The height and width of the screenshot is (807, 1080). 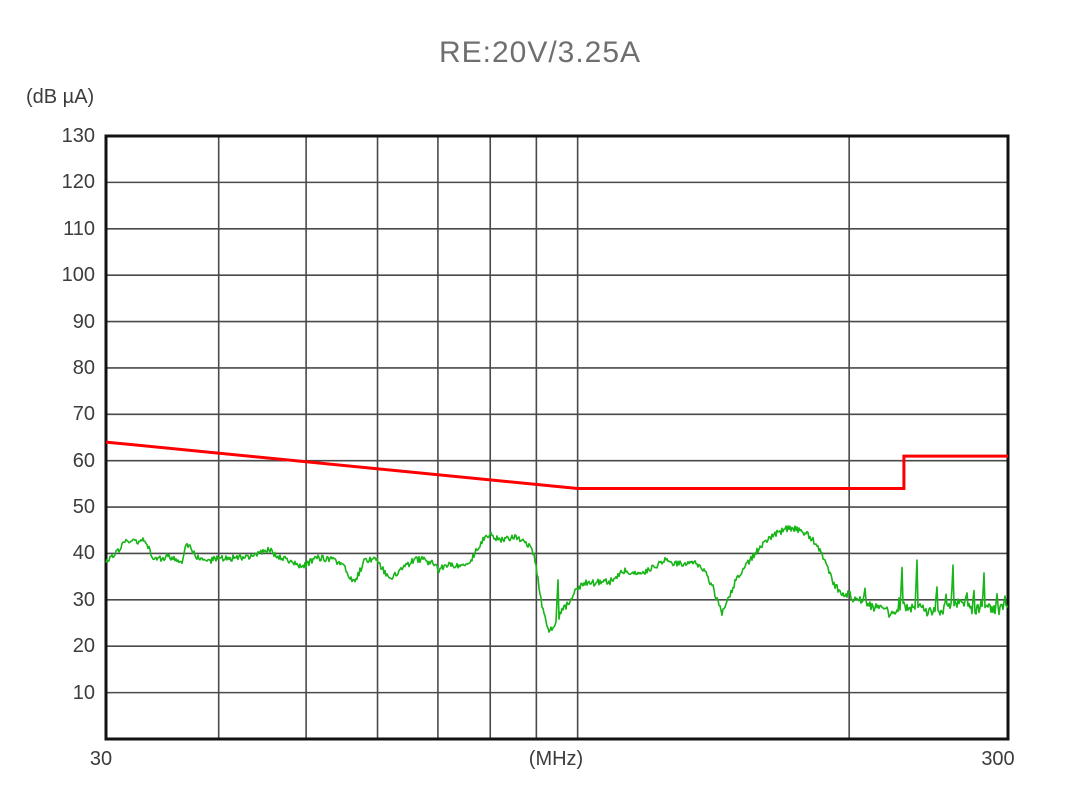 I want to click on x-axis-tick-max: 300, so click(x=998, y=759).